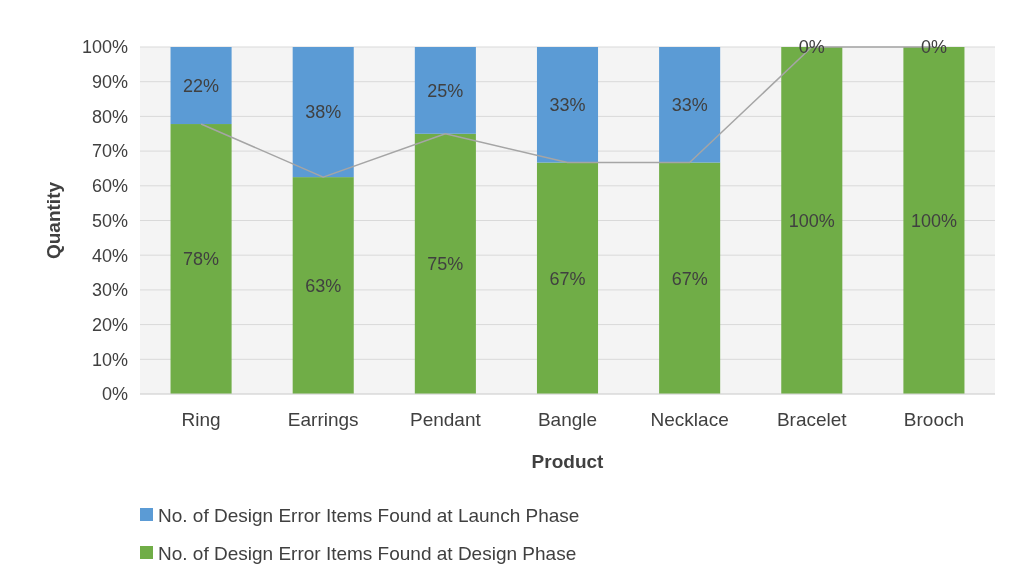  Describe the element at coordinates (934, 419) in the screenshot. I see `x-tick-label: Brooch` at that location.